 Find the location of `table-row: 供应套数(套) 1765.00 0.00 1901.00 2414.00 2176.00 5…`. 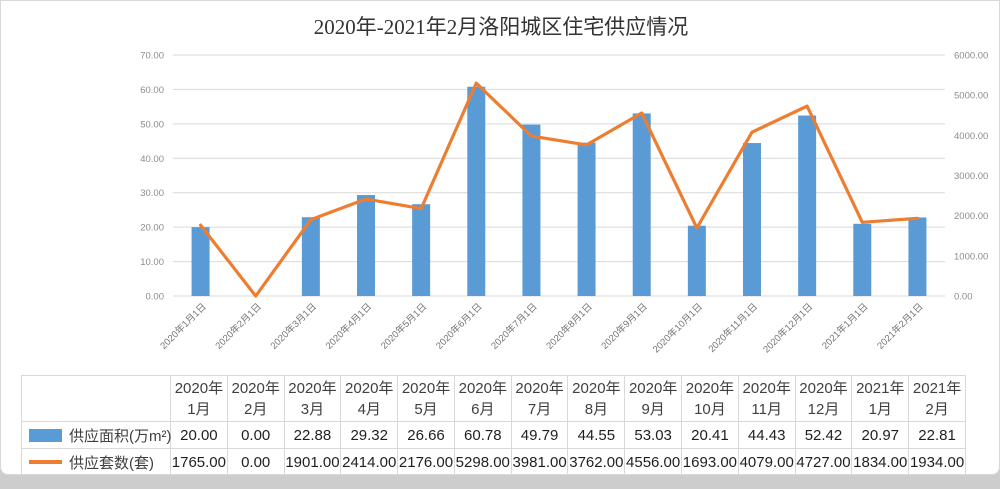

table-row: 供应套数(套) 1765.00 0.00 1901.00 2414.00 2176.00 5… is located at coordinates (493, 462).